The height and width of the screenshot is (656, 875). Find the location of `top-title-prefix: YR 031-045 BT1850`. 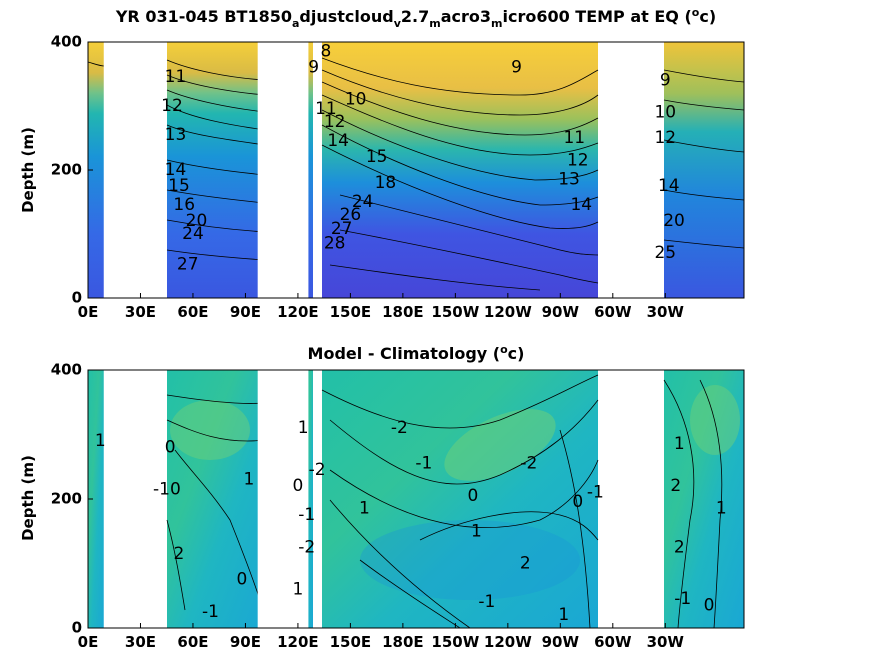

top-title-prefix: YR 031-045 BT1850 is located at coordinates (203, 16).